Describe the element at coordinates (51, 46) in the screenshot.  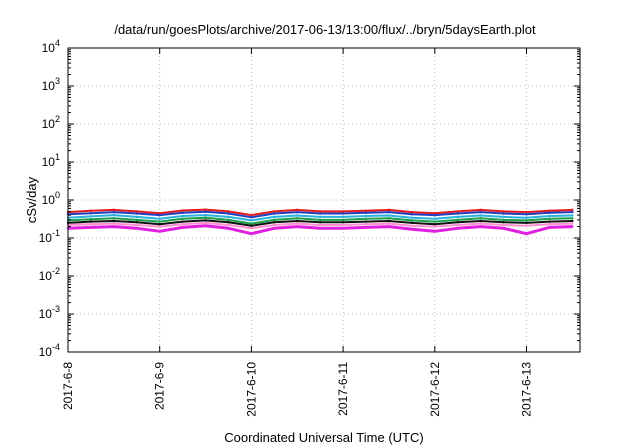
I see `y-tick-label: 10⁴` at that location.